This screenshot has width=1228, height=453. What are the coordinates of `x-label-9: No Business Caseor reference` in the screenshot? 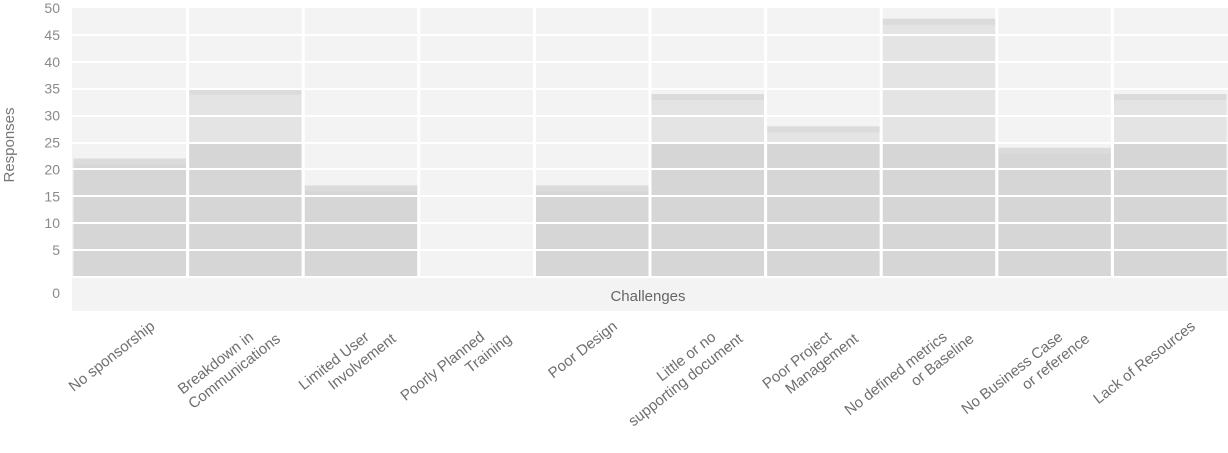 It's located at (1025, 374).